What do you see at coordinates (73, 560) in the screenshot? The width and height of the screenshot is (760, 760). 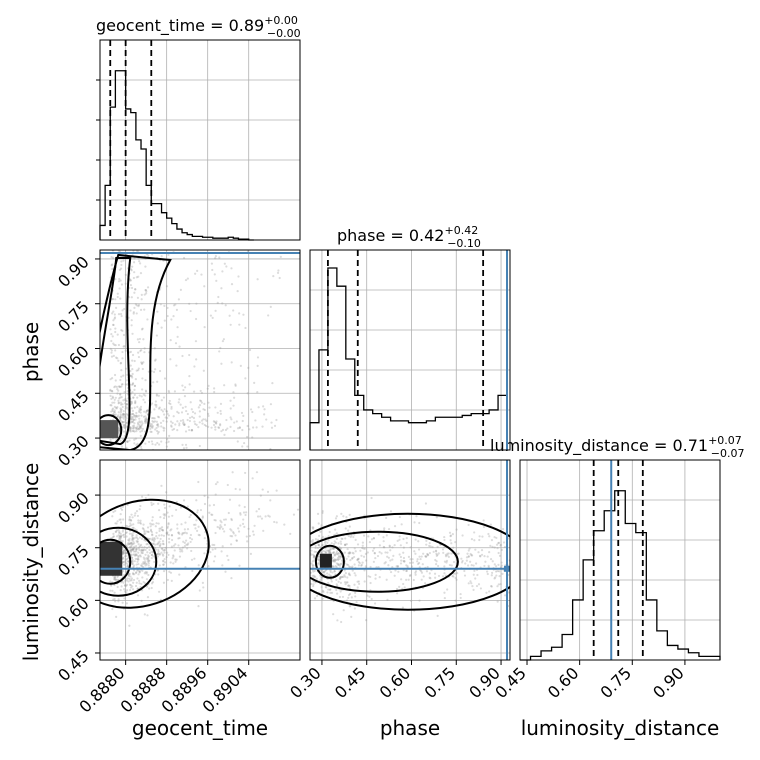 I see `y-tick-label: 0.75` at bounding box center [73, 560].